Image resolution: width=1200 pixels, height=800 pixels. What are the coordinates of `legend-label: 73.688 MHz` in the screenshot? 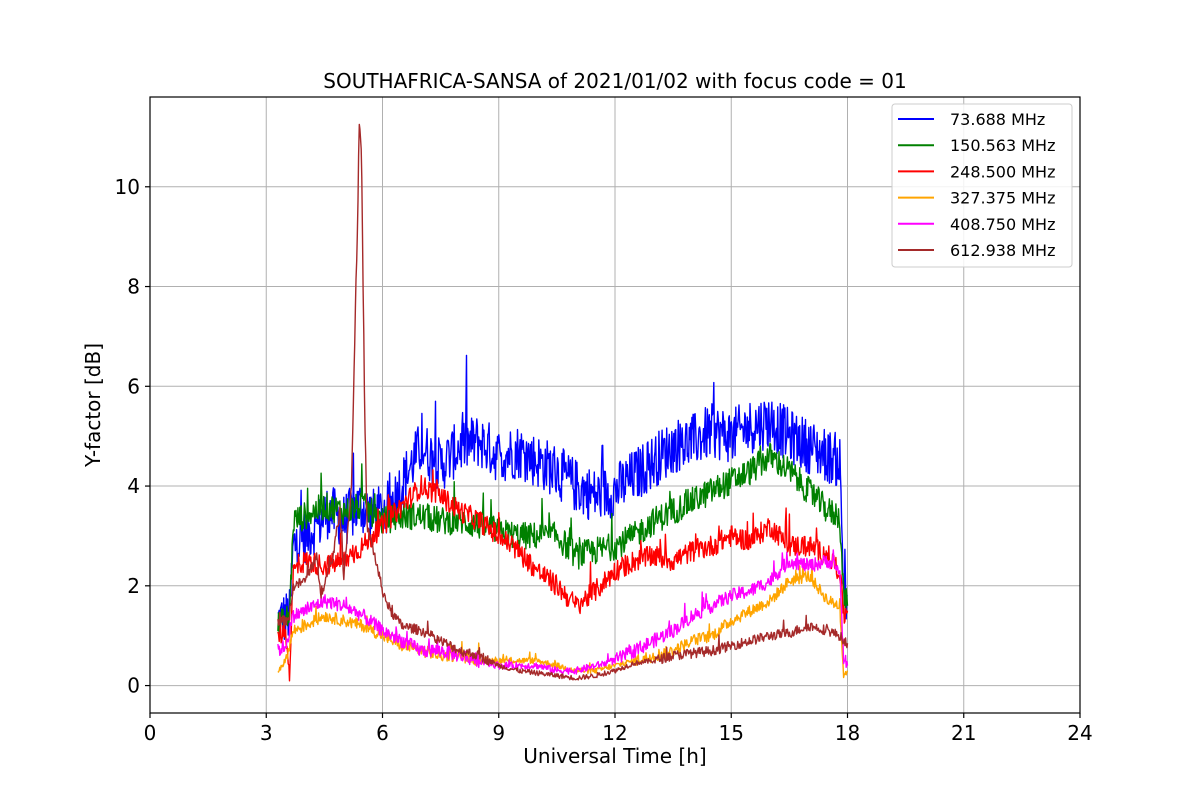 It's located at (997, 119).